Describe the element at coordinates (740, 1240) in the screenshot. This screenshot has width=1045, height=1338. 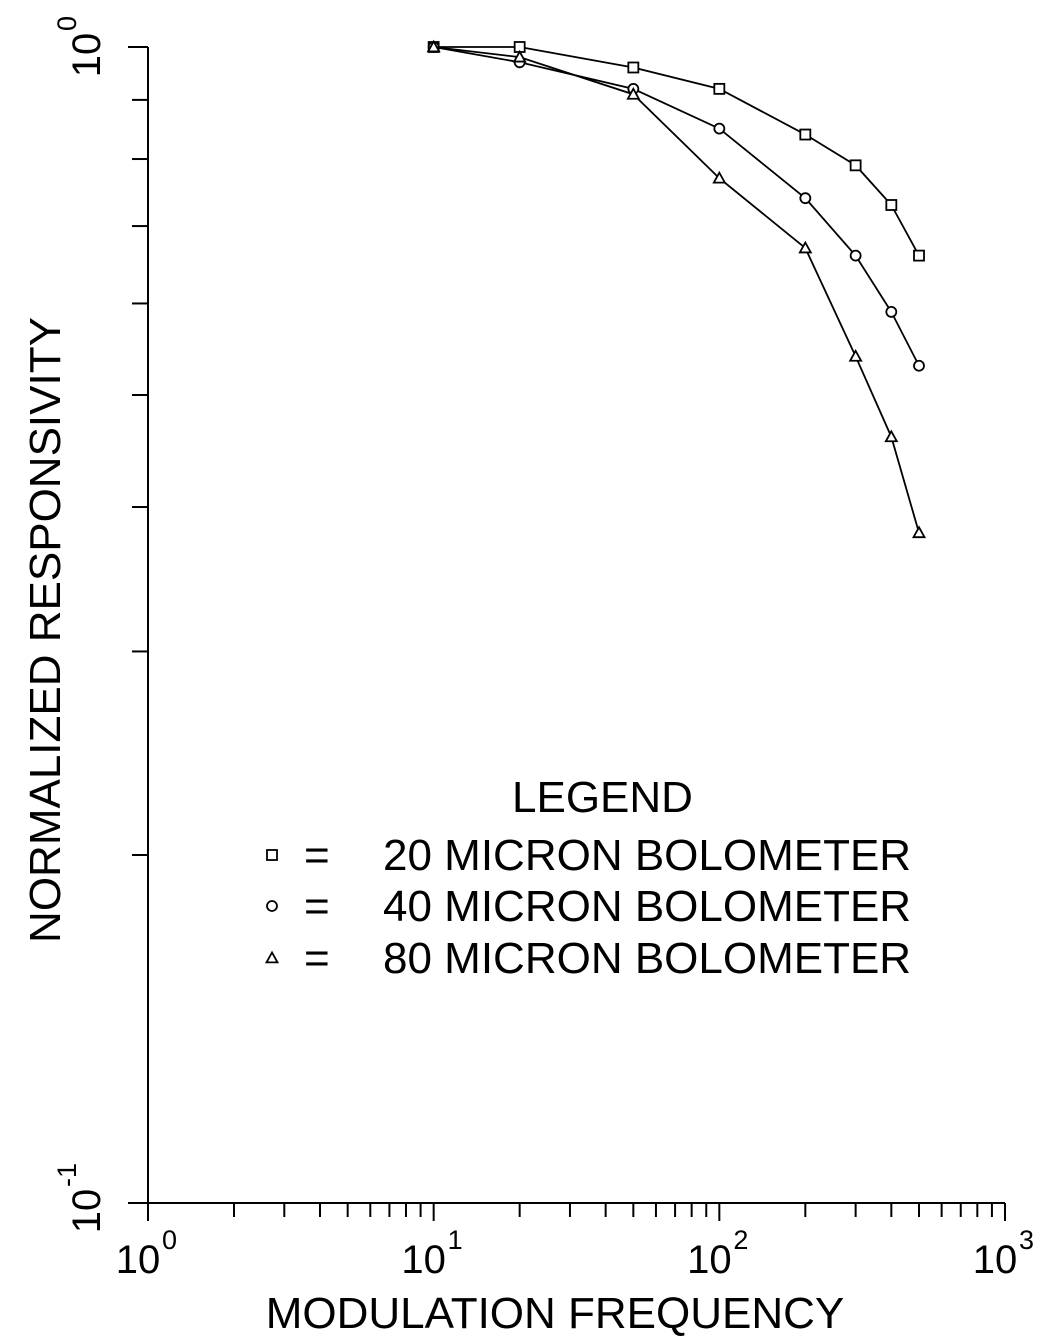
I see `x-tick-exponent: 2` at that location.